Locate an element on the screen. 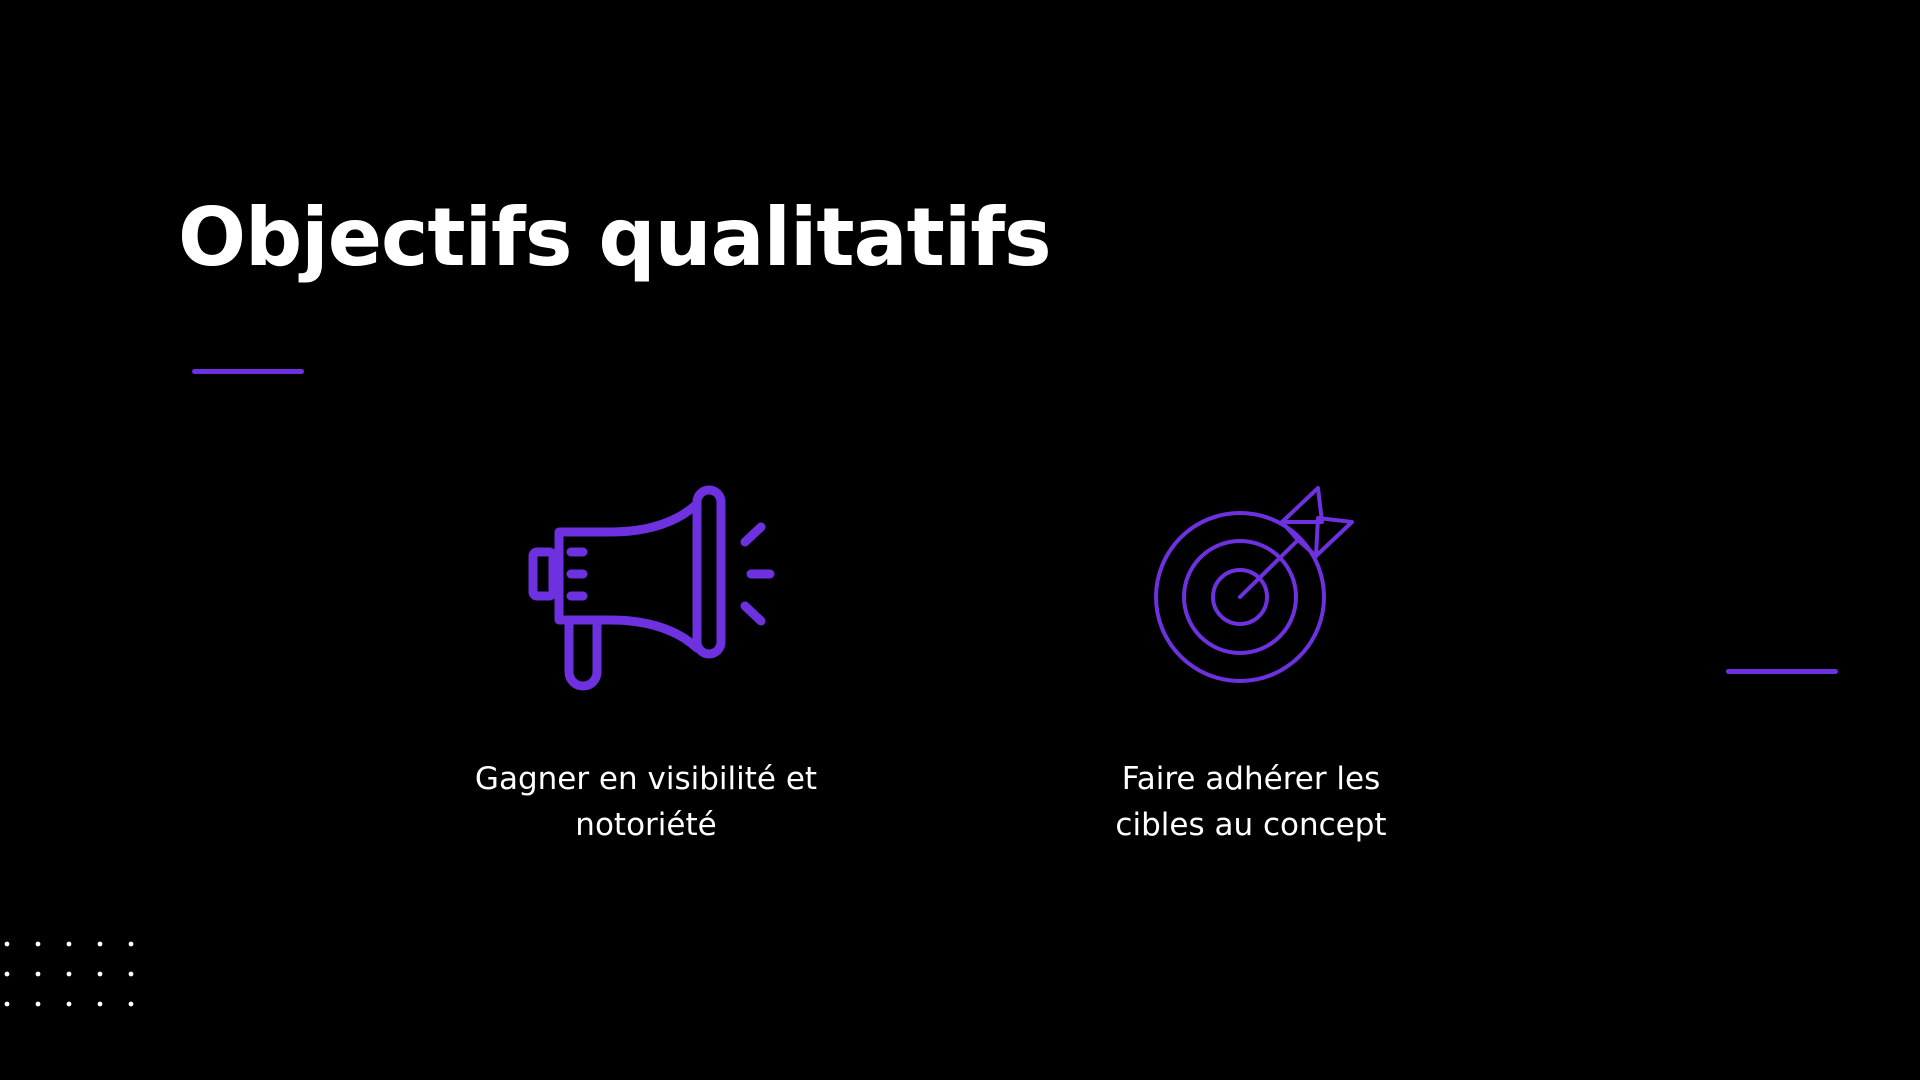 This screenshot has width=1920, height=1080. decorative-dot-grid is located at coordinates (70, 973).